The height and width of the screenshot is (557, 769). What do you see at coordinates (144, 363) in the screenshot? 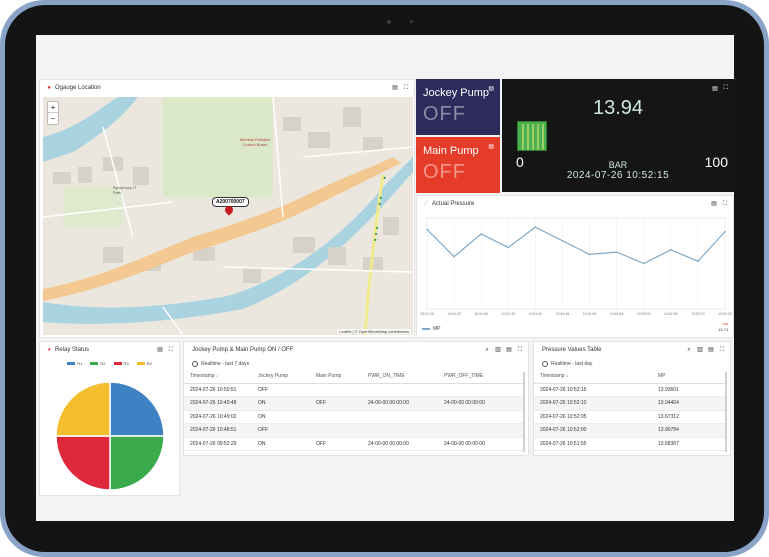
I see `legend-item: R4` at bounding box center [144, 363].